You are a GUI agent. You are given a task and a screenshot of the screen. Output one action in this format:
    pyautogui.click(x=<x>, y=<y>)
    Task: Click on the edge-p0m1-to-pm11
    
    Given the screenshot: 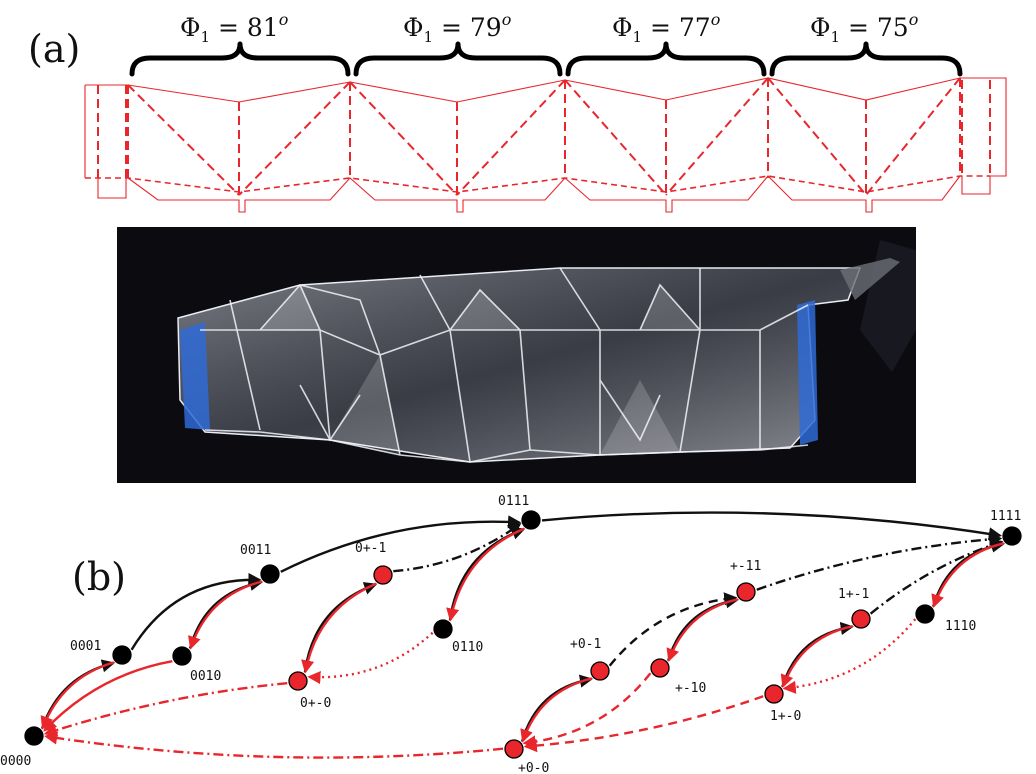 What is the action you would take?
    pyautogui.click(x=673, y=629)
    